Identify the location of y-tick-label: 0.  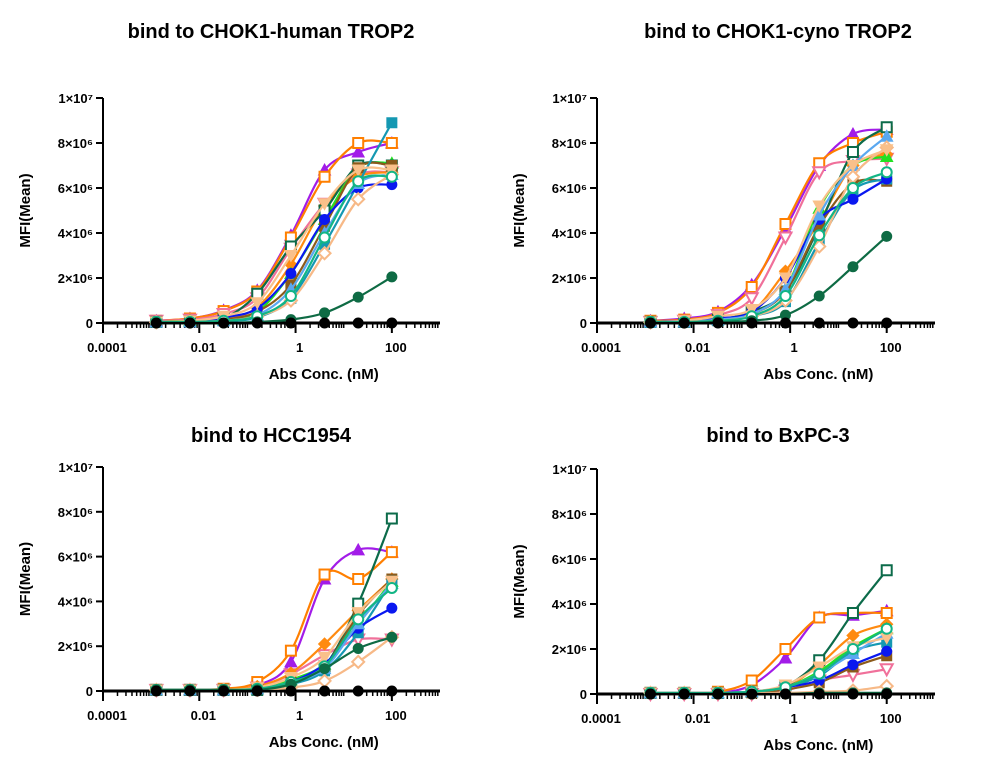
(583, 694).